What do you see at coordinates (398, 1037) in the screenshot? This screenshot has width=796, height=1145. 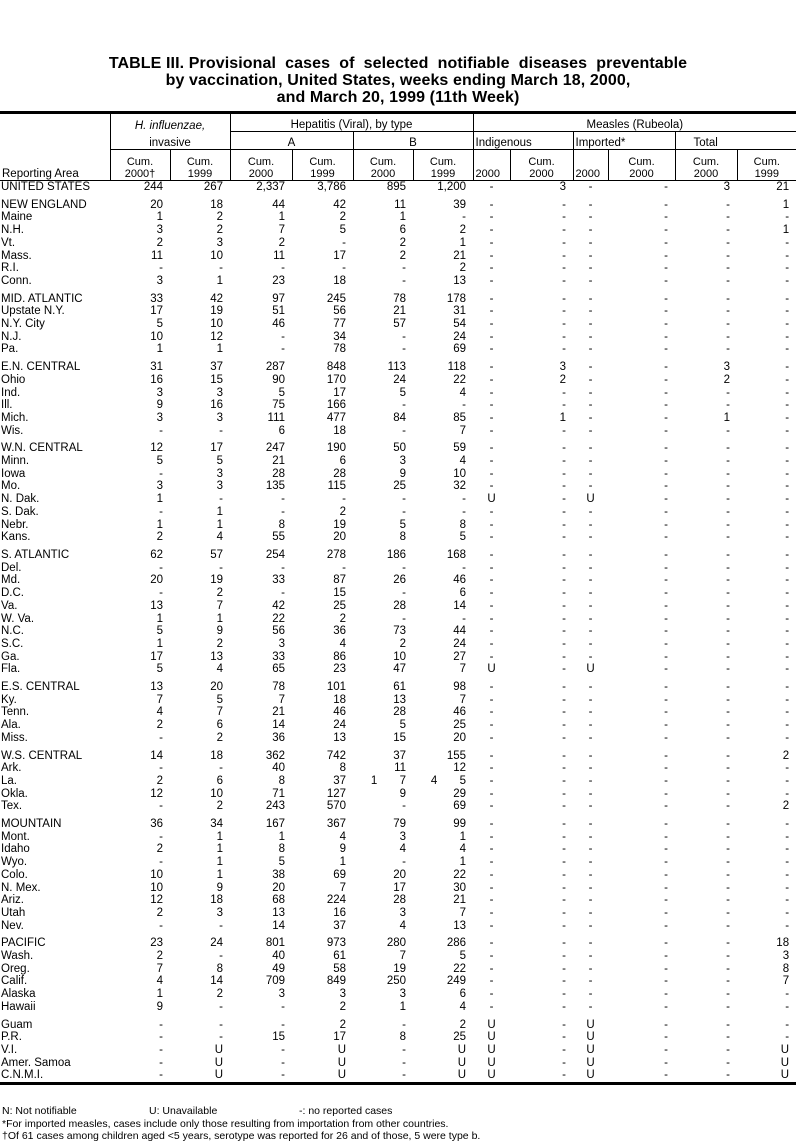 I see `table-row: P.R. - - 15 17 8 25 U - U - - -` at bounding box center [398, 1037].